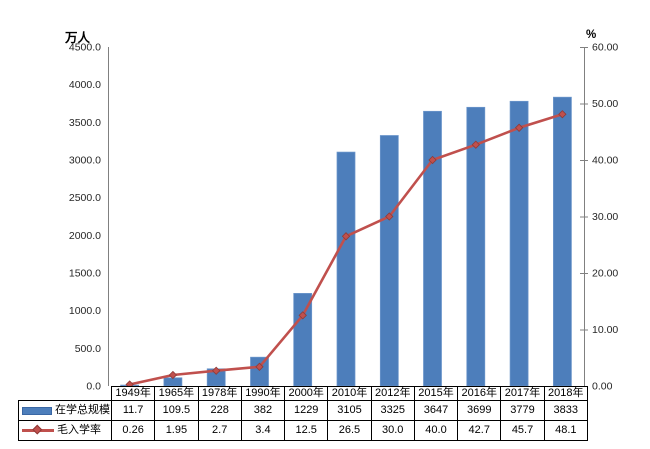 The height and width of the screenshot is (449, 650). Describe the element at coordinates (93, 387) in the screenshot. I see `left-tick-label: 0.0` at that location.